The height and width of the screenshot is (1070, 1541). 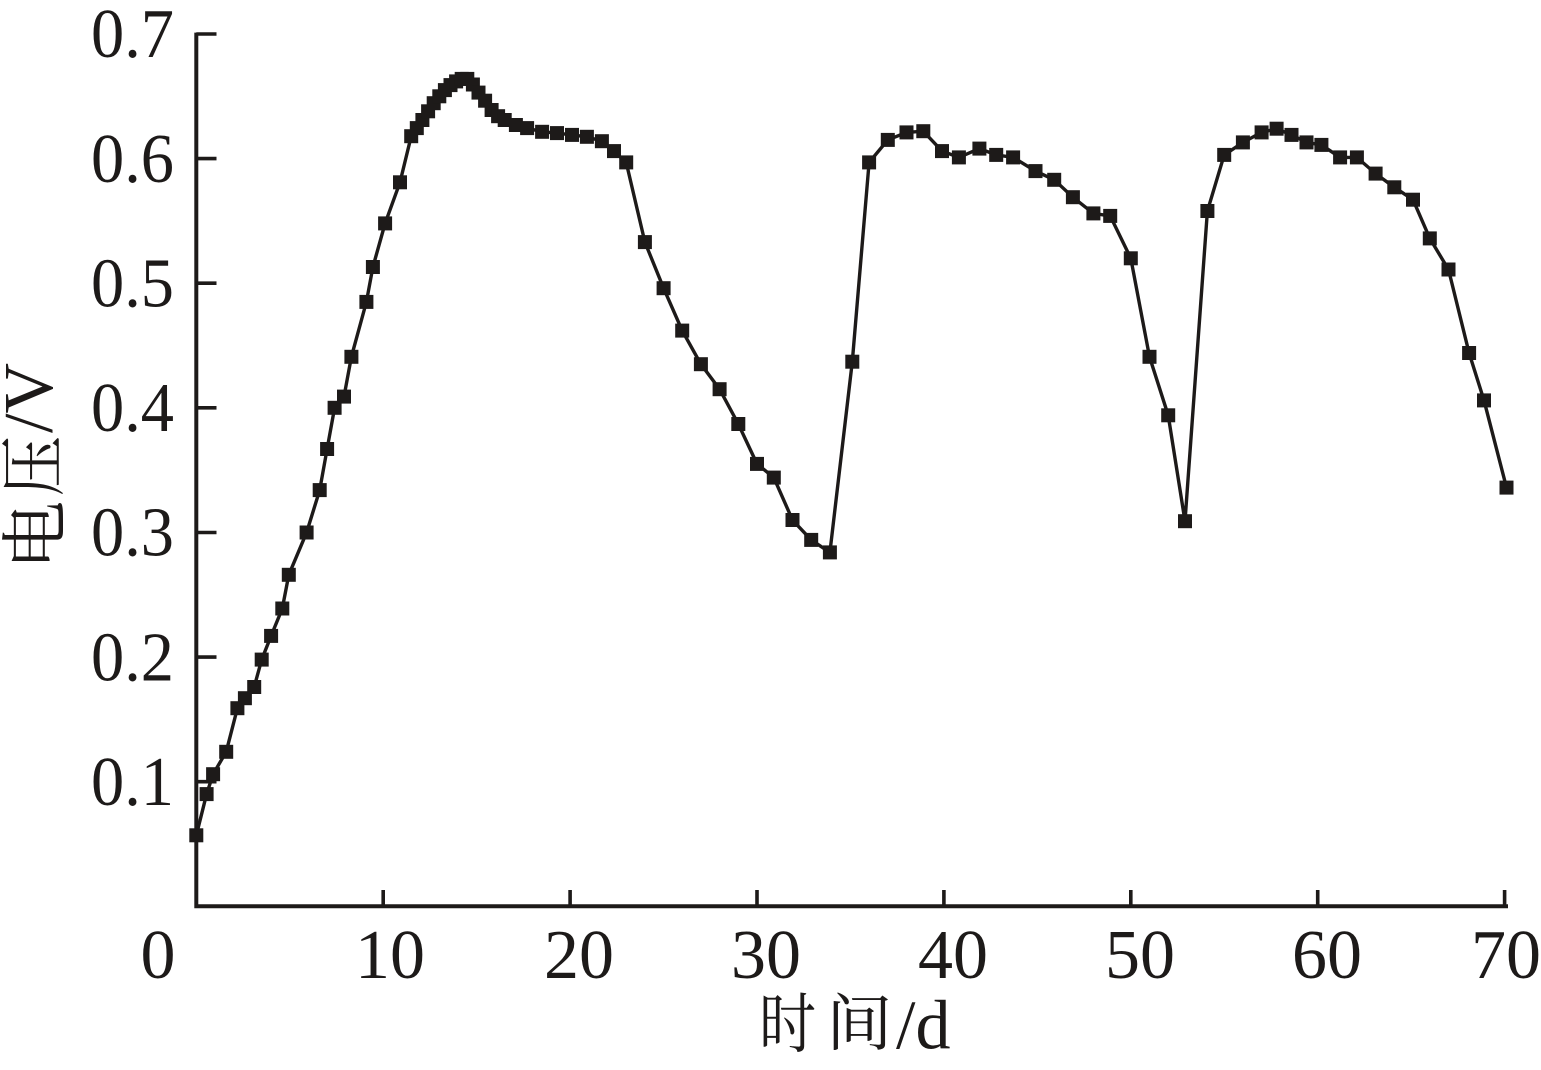 I want to click on svg-text: 0.4, so click(x=132, y=408).